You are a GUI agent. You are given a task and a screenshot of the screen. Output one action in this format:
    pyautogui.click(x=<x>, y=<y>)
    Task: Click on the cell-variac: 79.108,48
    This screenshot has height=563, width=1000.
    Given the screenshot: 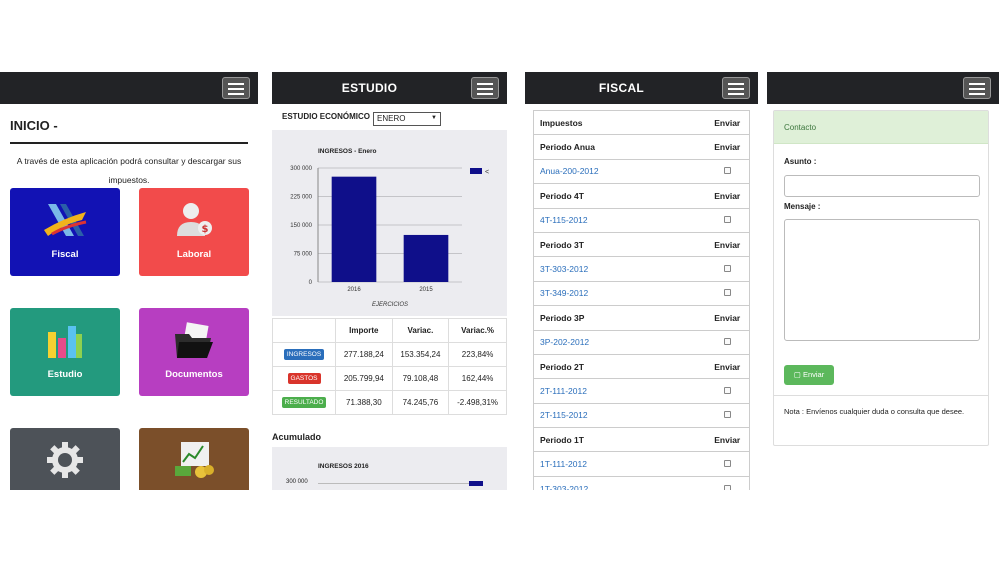 What is the action you would take?
    pyautogui.click(x=420, y=378)
    